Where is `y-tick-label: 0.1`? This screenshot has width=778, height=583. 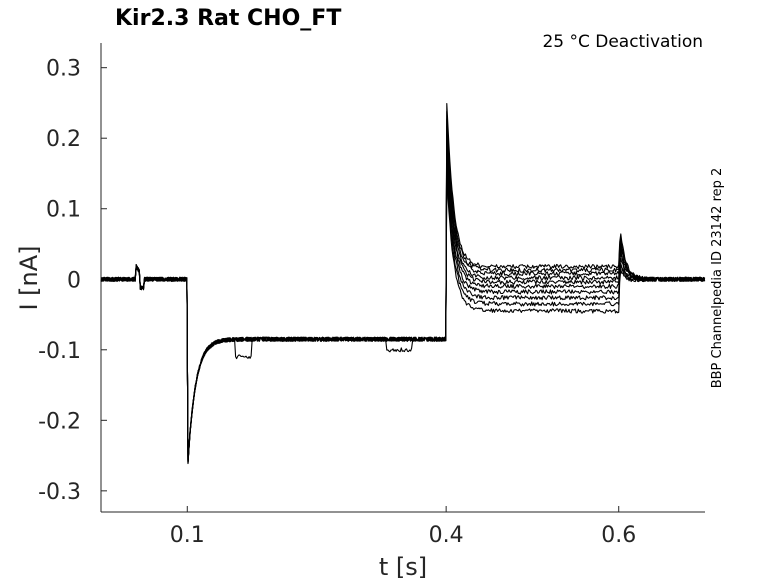
y-tick-label: 0.1 is located at coordinates (63, 210).